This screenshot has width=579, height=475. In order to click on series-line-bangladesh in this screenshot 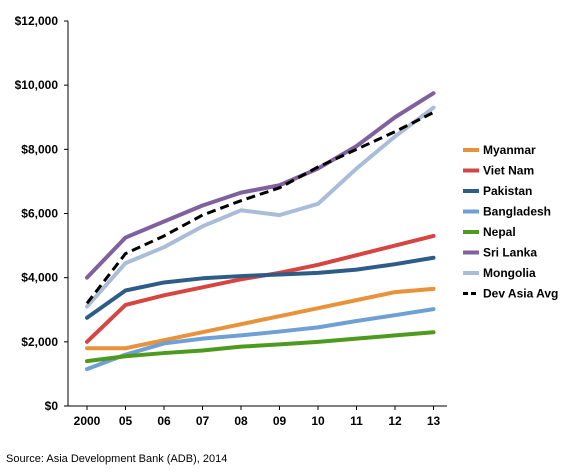, I will do `click(260, 339)`.